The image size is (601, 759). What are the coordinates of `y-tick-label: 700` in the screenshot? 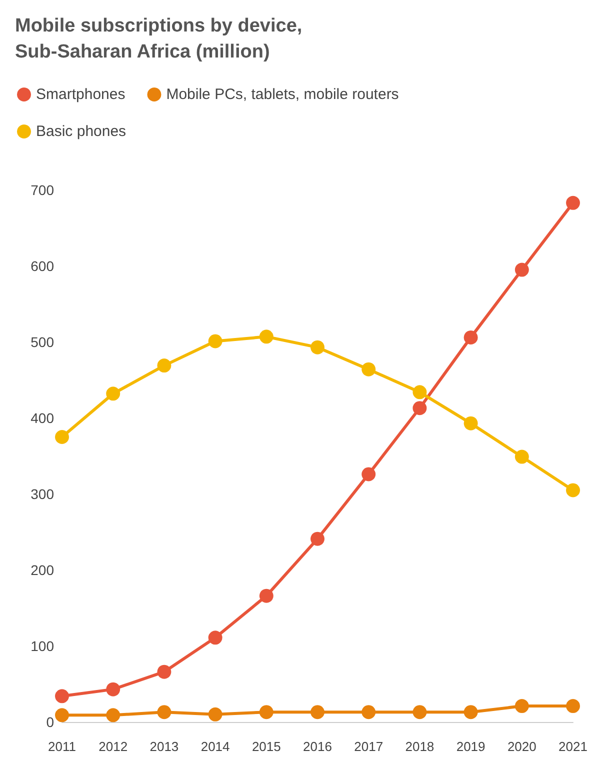 It's located at (42, 190).